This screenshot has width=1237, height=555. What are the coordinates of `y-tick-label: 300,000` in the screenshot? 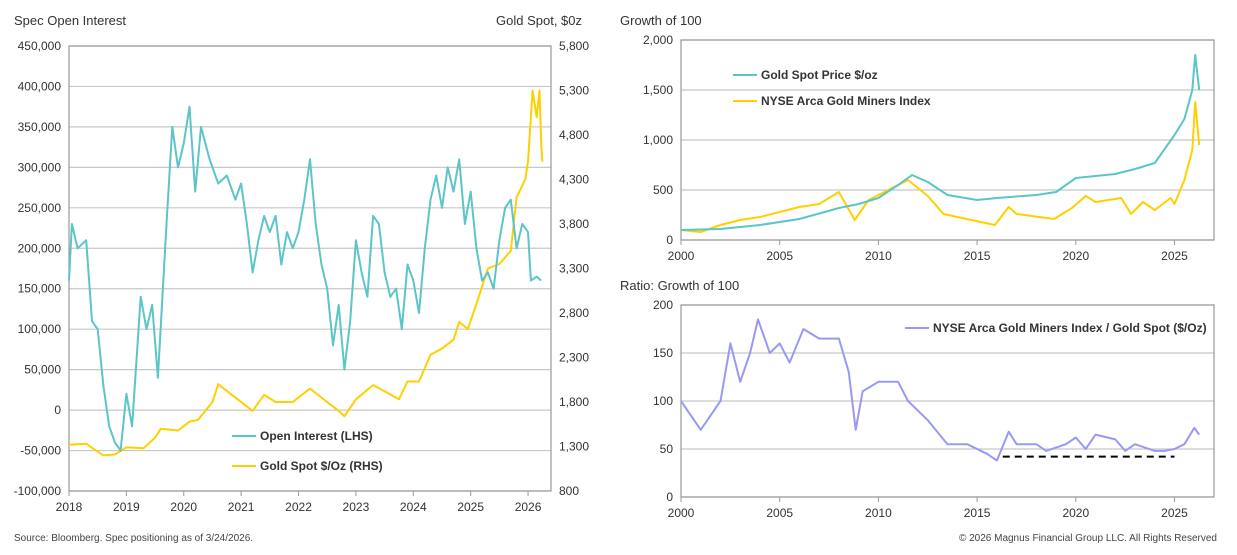 It's located at (40, 167).